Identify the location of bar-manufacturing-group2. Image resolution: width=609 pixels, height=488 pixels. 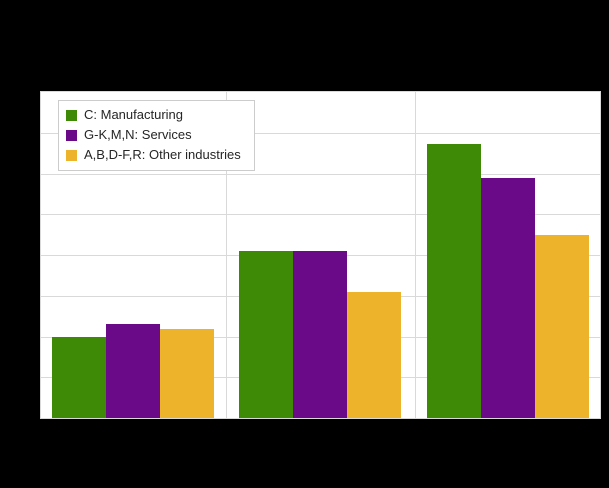
(266, 334).